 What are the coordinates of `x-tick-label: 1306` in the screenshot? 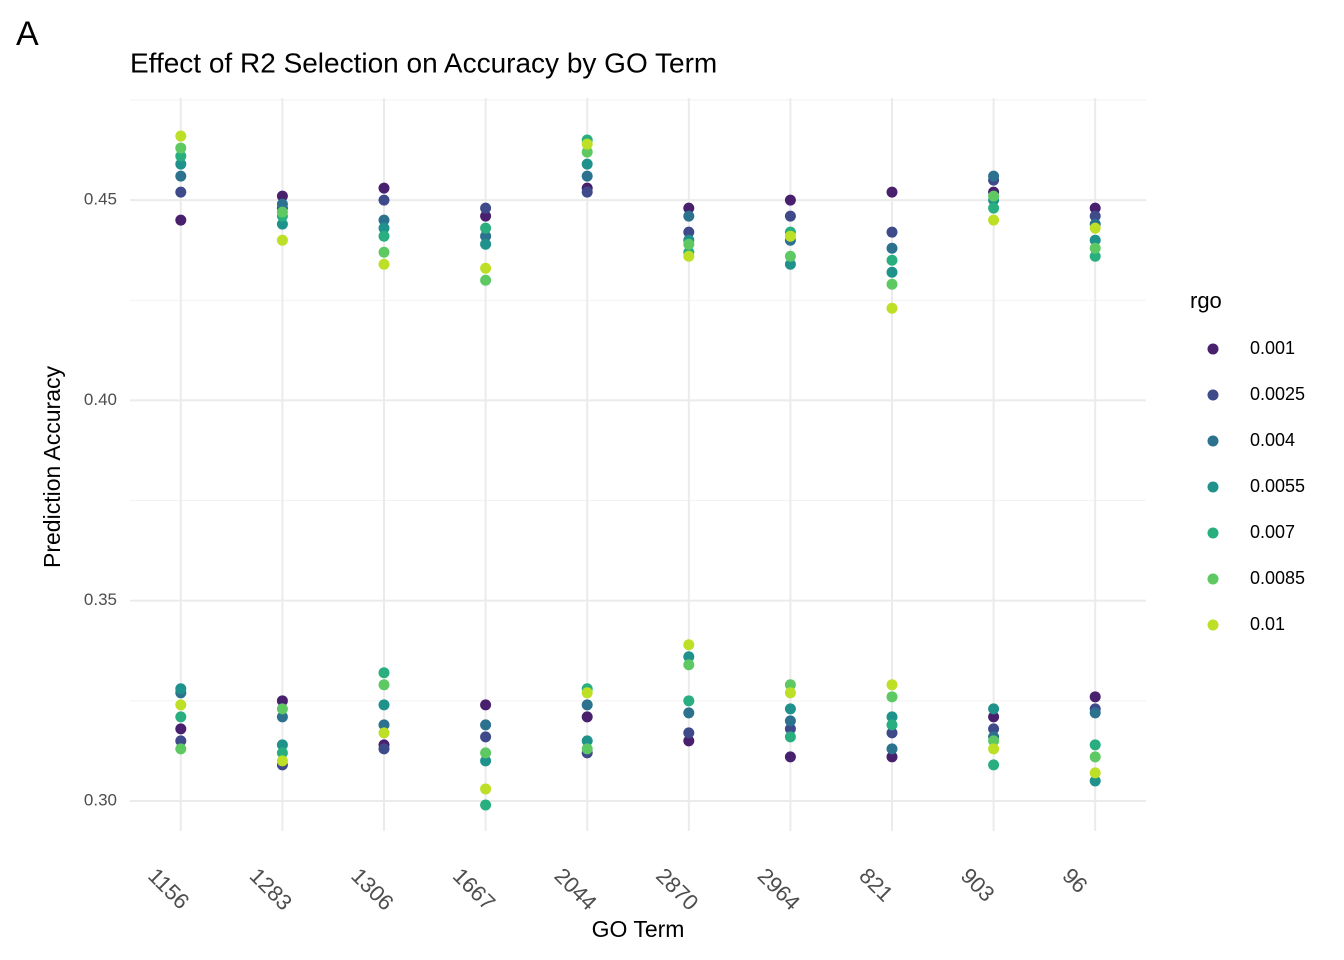 It's located at (372, 889).